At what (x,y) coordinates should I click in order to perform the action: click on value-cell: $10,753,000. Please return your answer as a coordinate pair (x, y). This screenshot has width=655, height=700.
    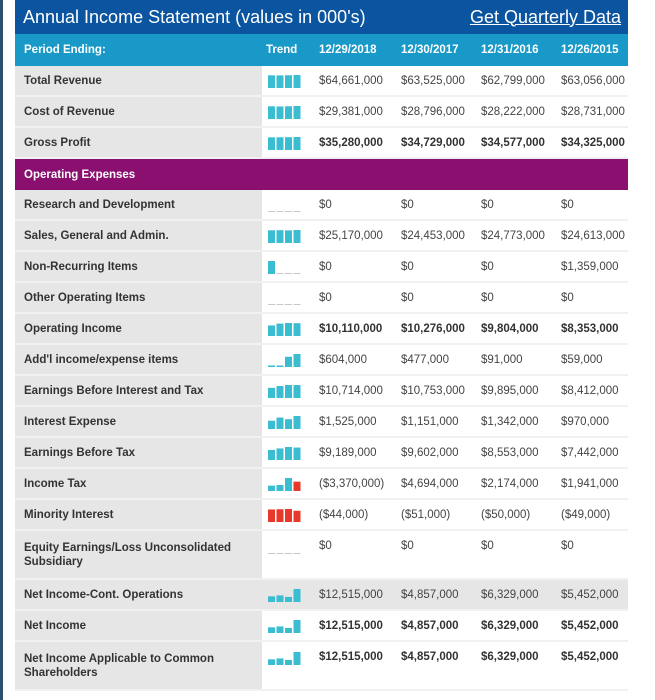
    Looking at the image, I should click on (432, 391).